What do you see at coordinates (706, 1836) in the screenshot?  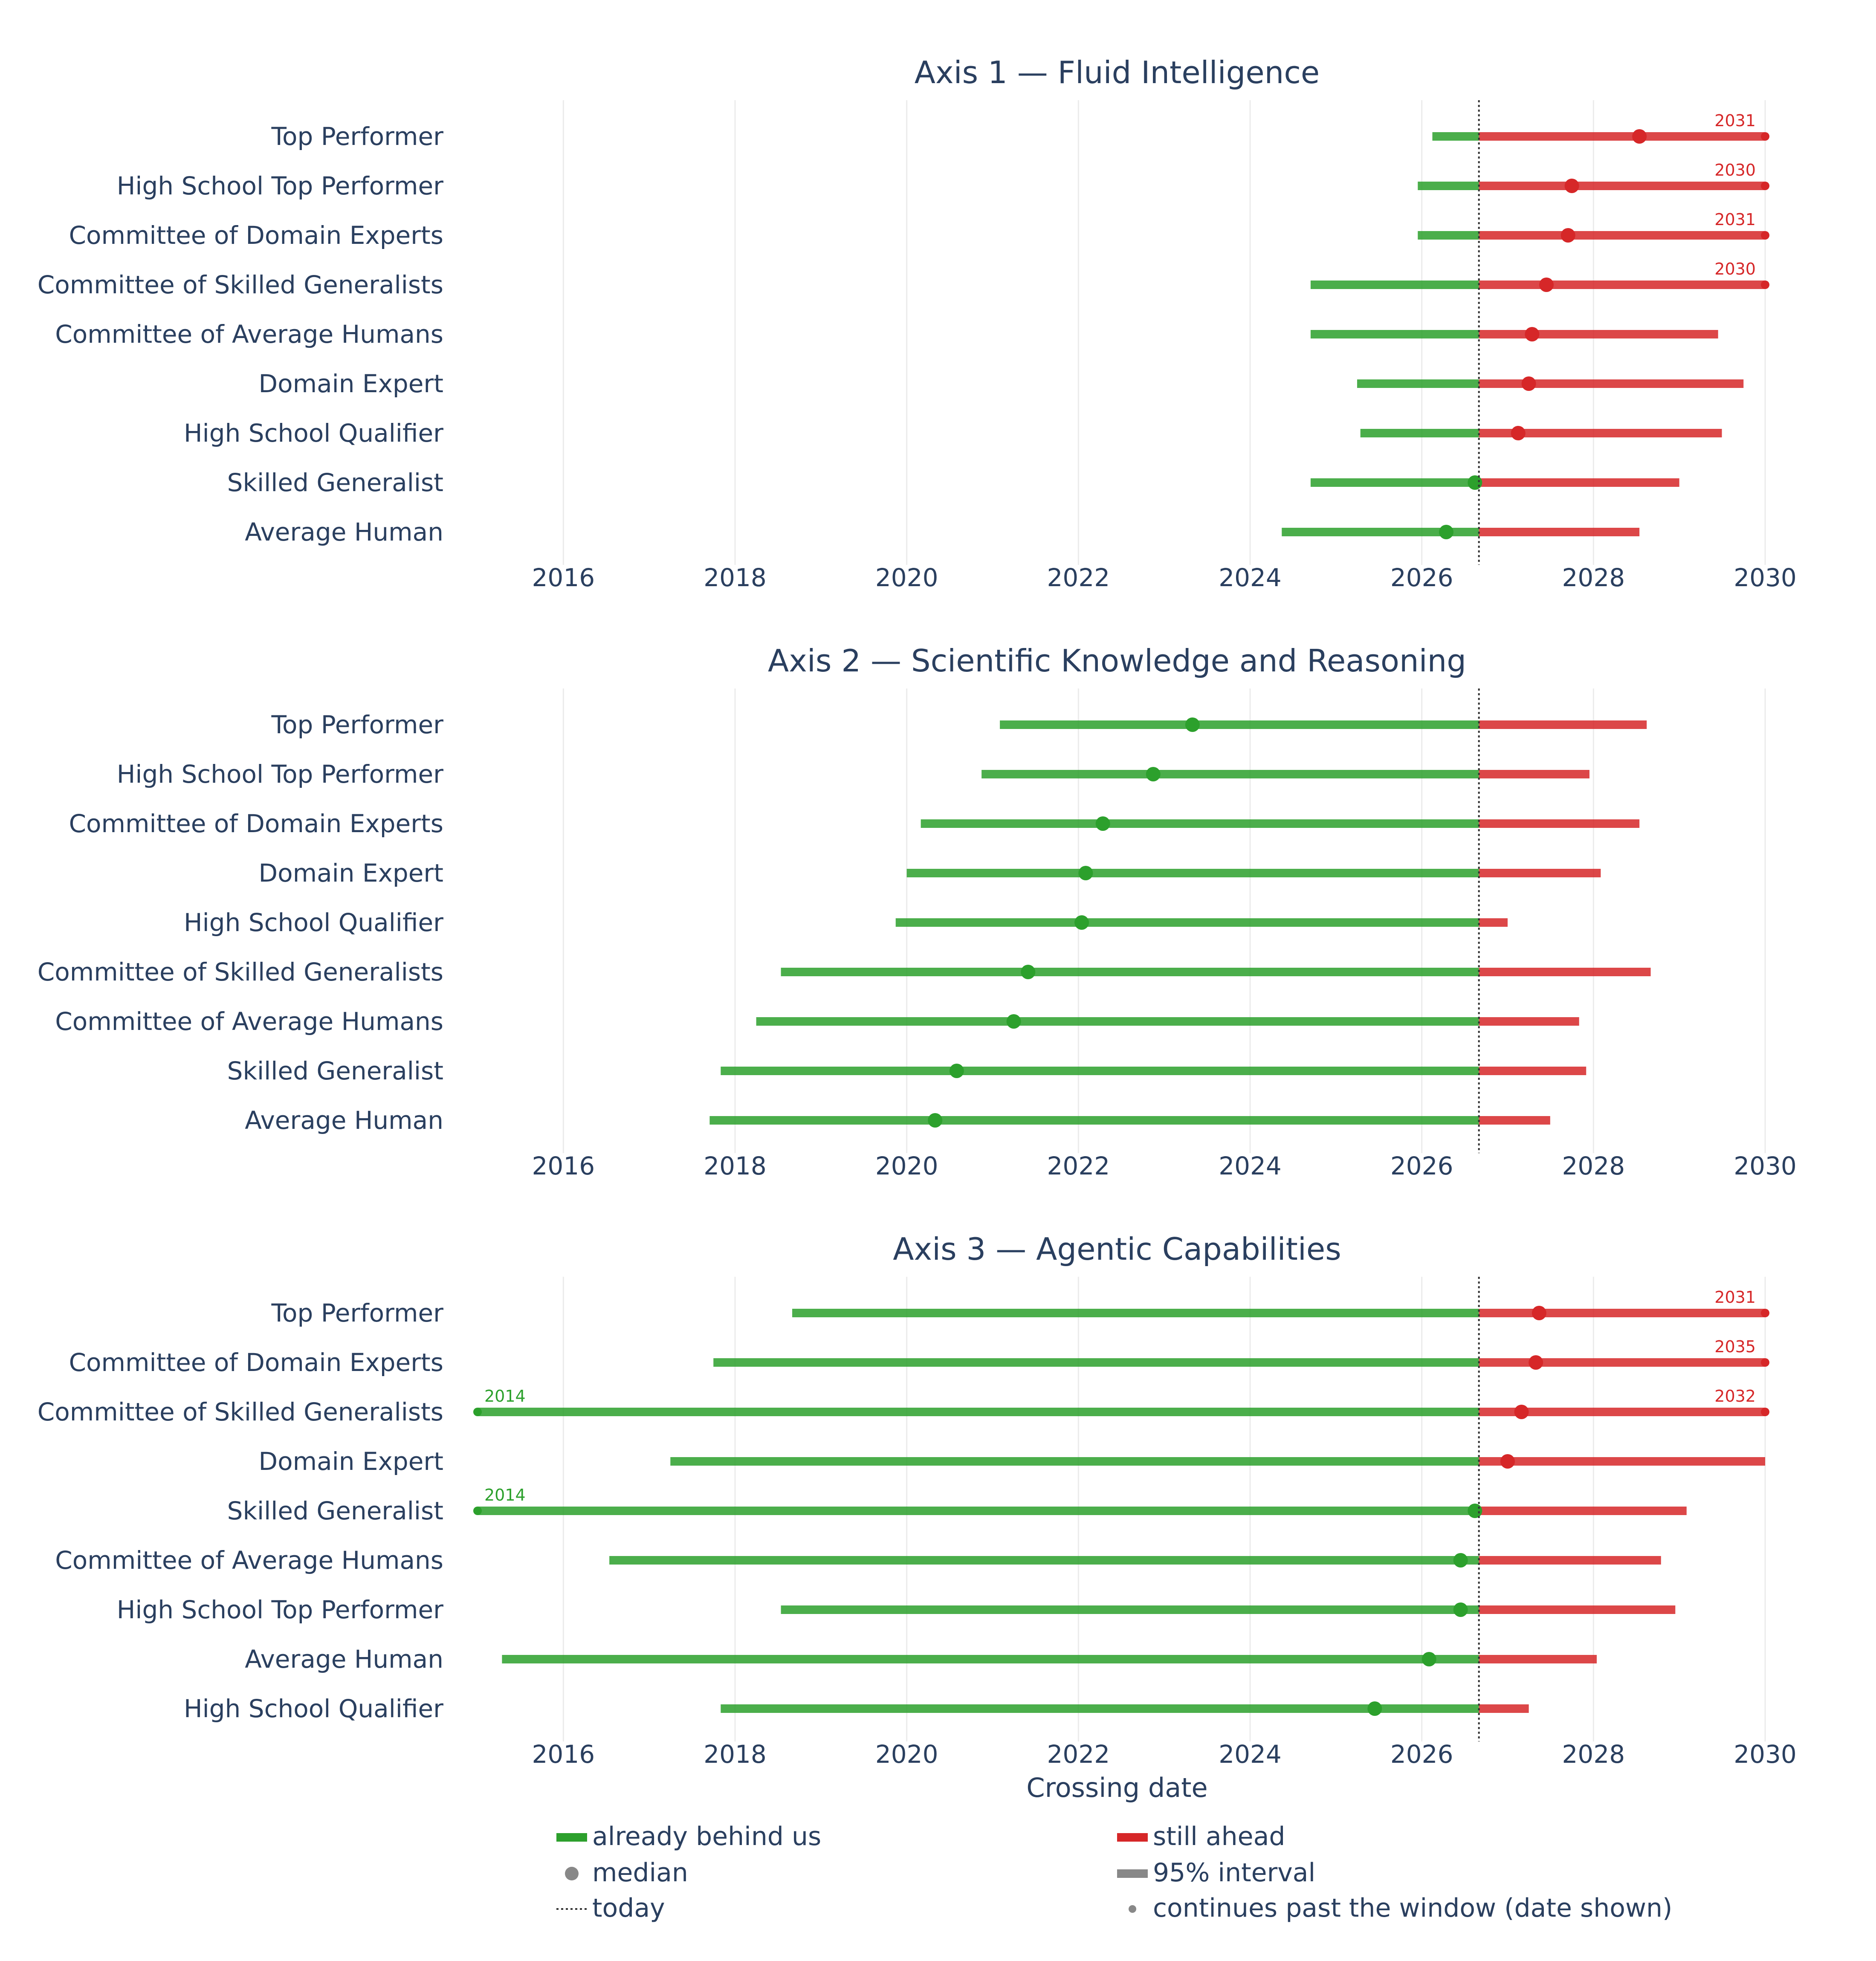 I see `legend-label-behind: already behind us` at bounding box center [706, 1836].